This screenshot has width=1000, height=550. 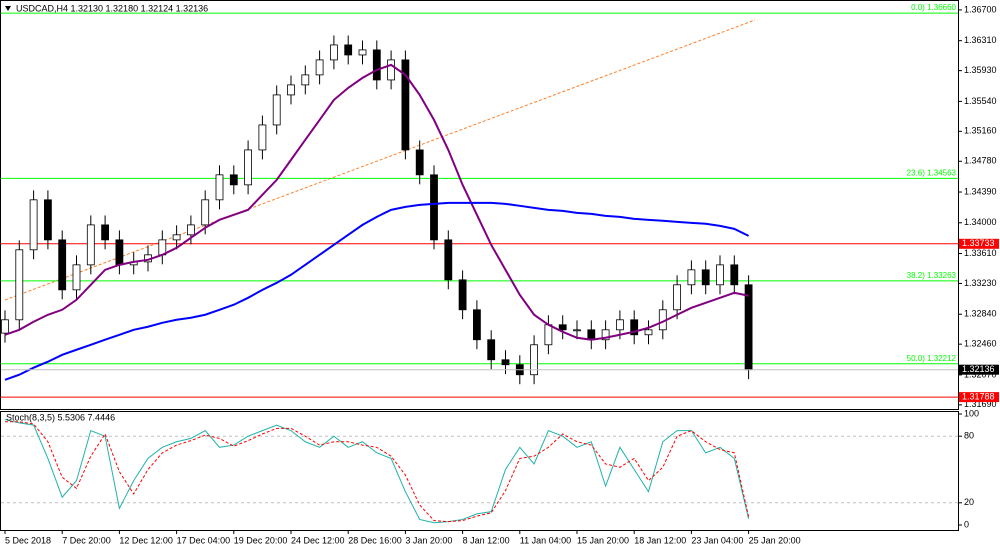 What do you see at coordinates (375, 540) in the screenshot?
I see `x-tick-label: 28 Dec 16:00` at bounding box center [375, 540].